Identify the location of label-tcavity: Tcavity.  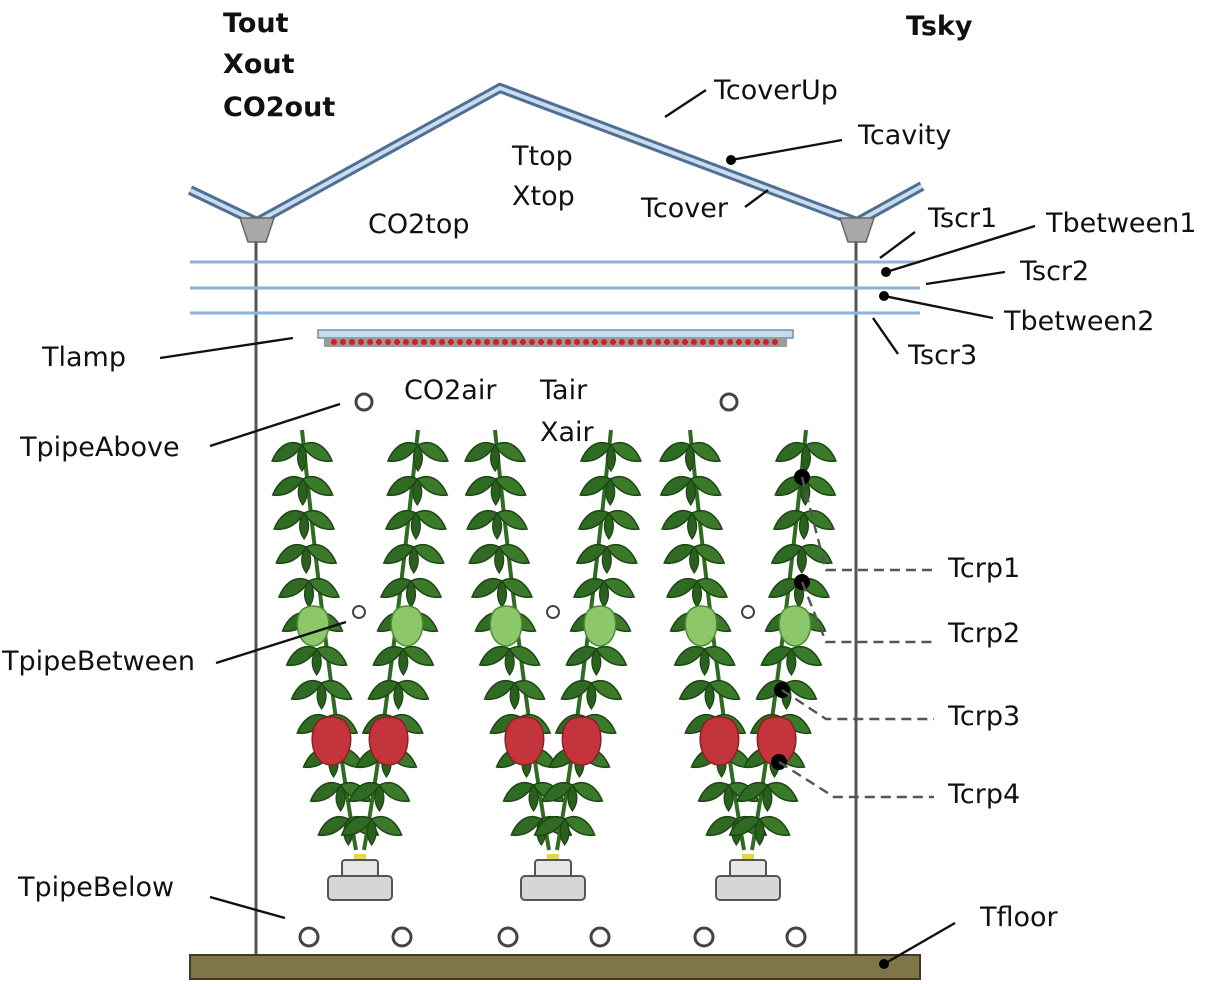
(904, 135).